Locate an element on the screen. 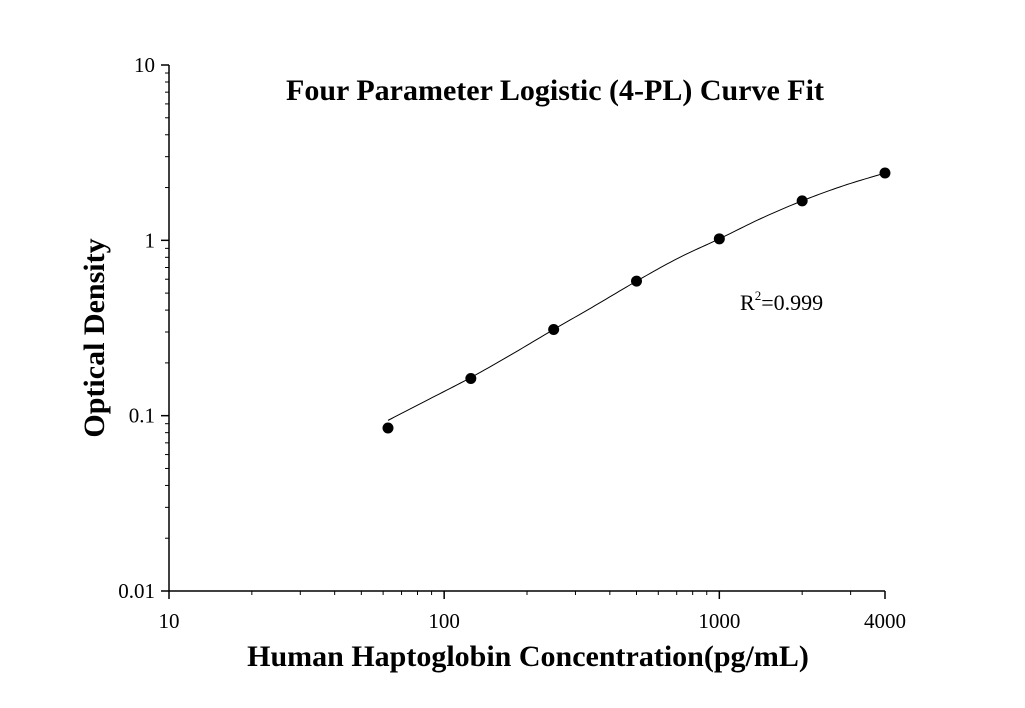 The width and height of the screenshot is (1025, 708). x-tick-label: 100 is located at coordinates (444, 621).